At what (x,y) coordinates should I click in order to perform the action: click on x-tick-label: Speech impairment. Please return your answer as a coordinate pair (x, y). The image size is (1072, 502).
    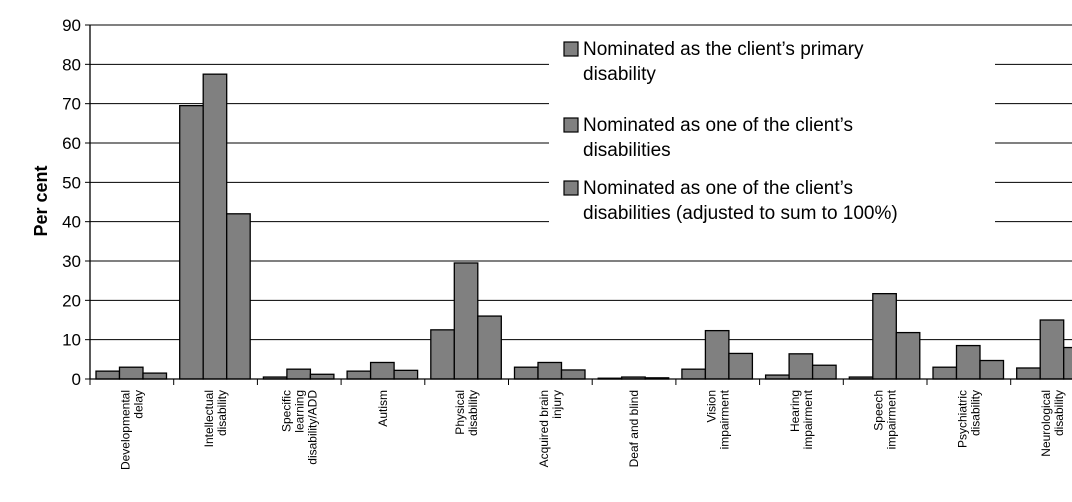
    Looking at the image, I should click on (885, 419).